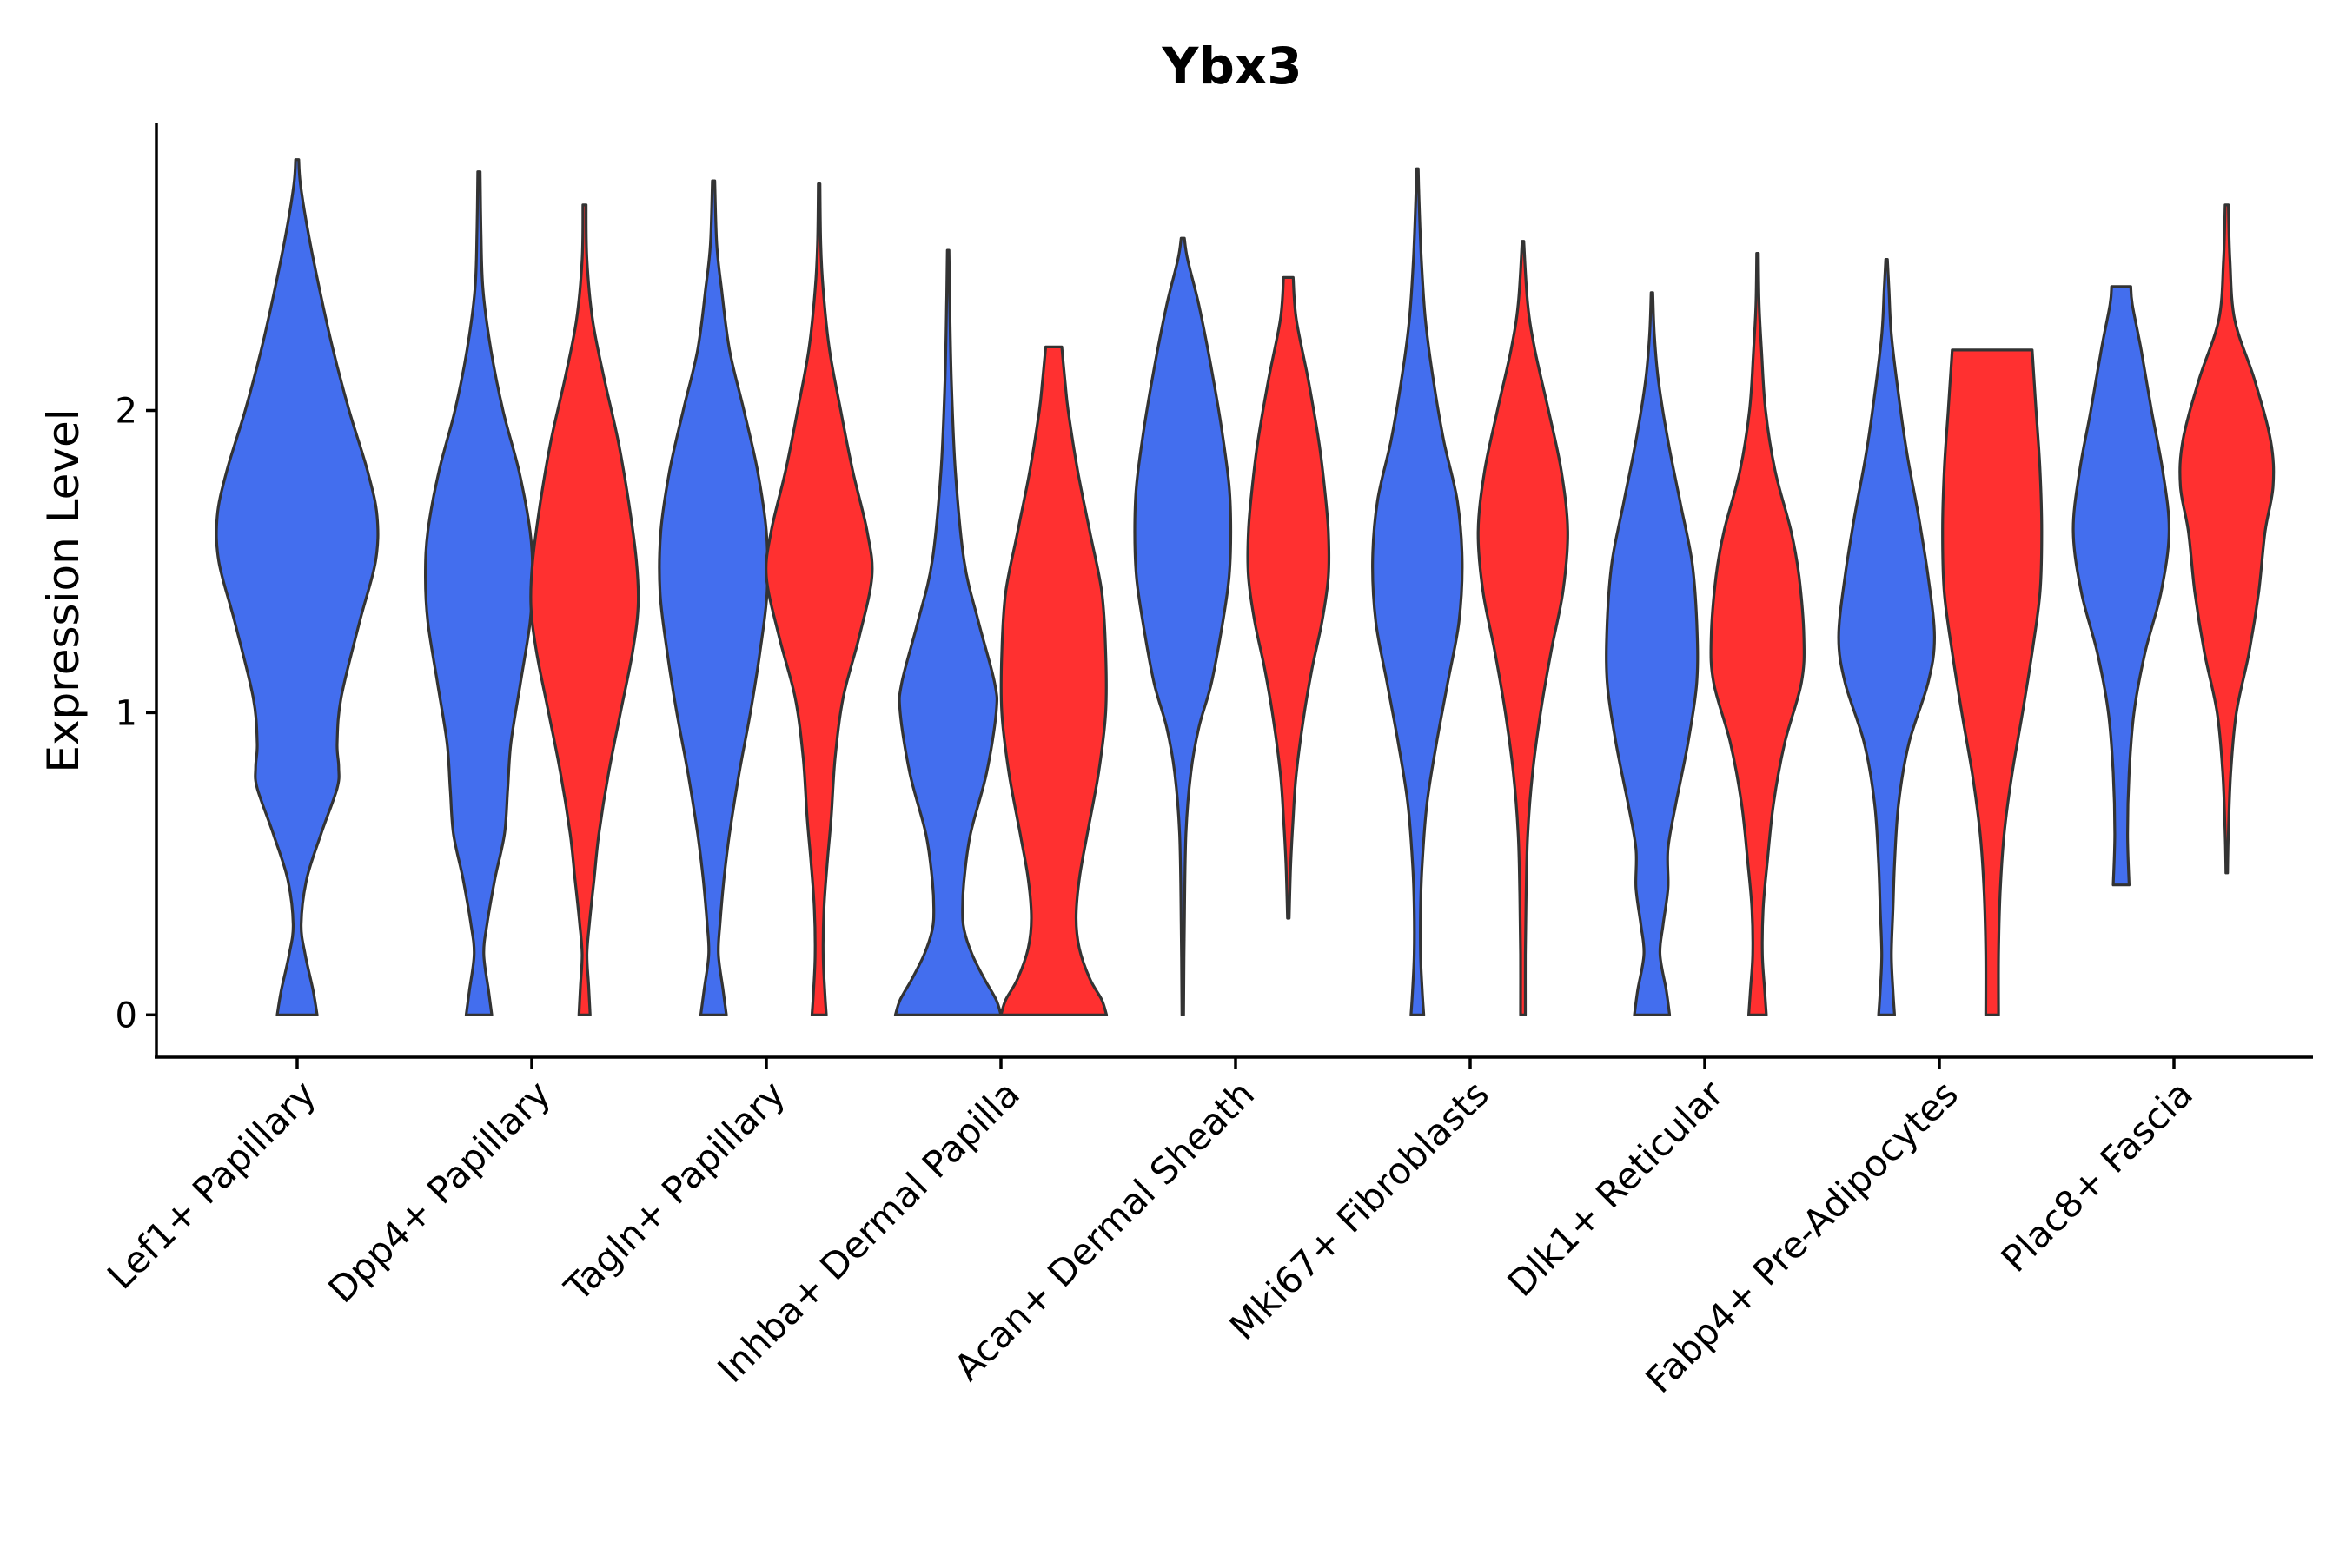 This screenshot has height=1568, width=2346. Describe the element at coordinates (212, 1184) in the screenshot. I see `x-tick-label-lef1-papillary: Lef1+ Papillary` at that location.